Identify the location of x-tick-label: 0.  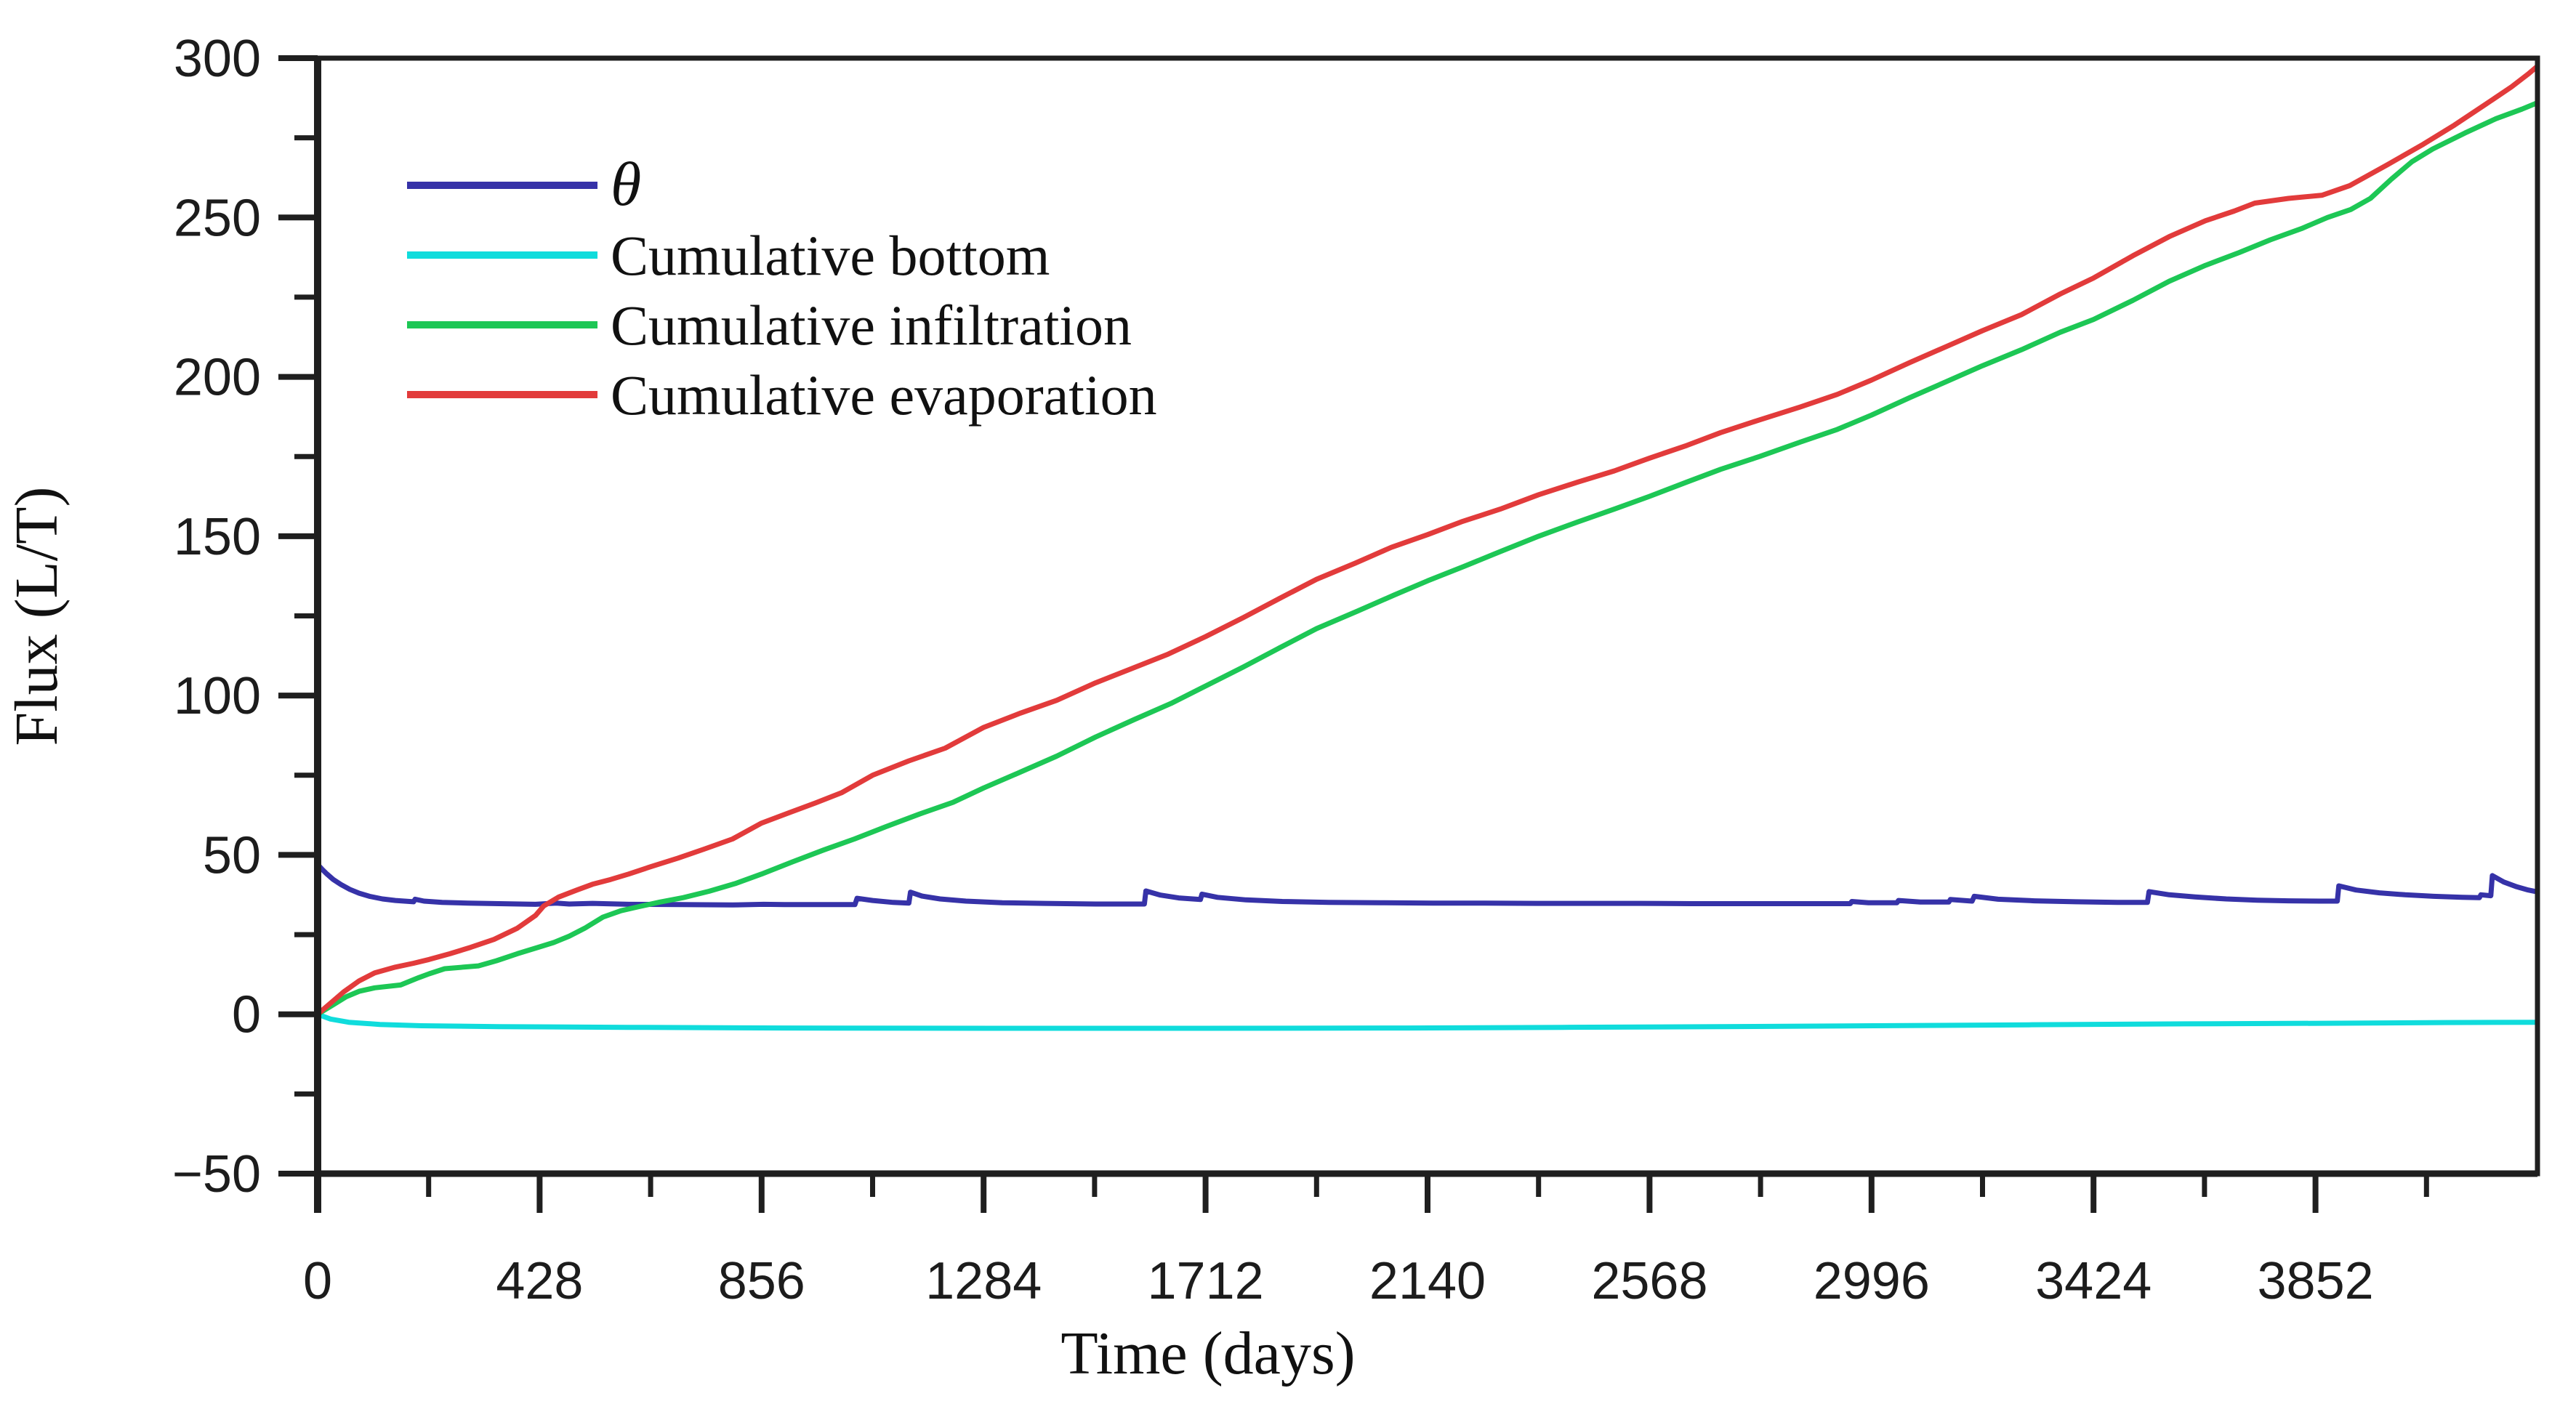
(317, 1281).